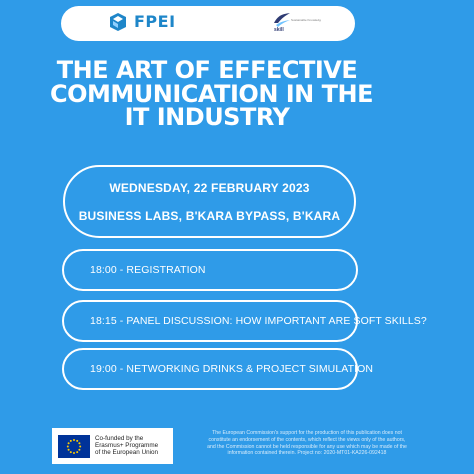  I want to click on event-title-line: COMMUNICATION IN THE, so click(211, 93).